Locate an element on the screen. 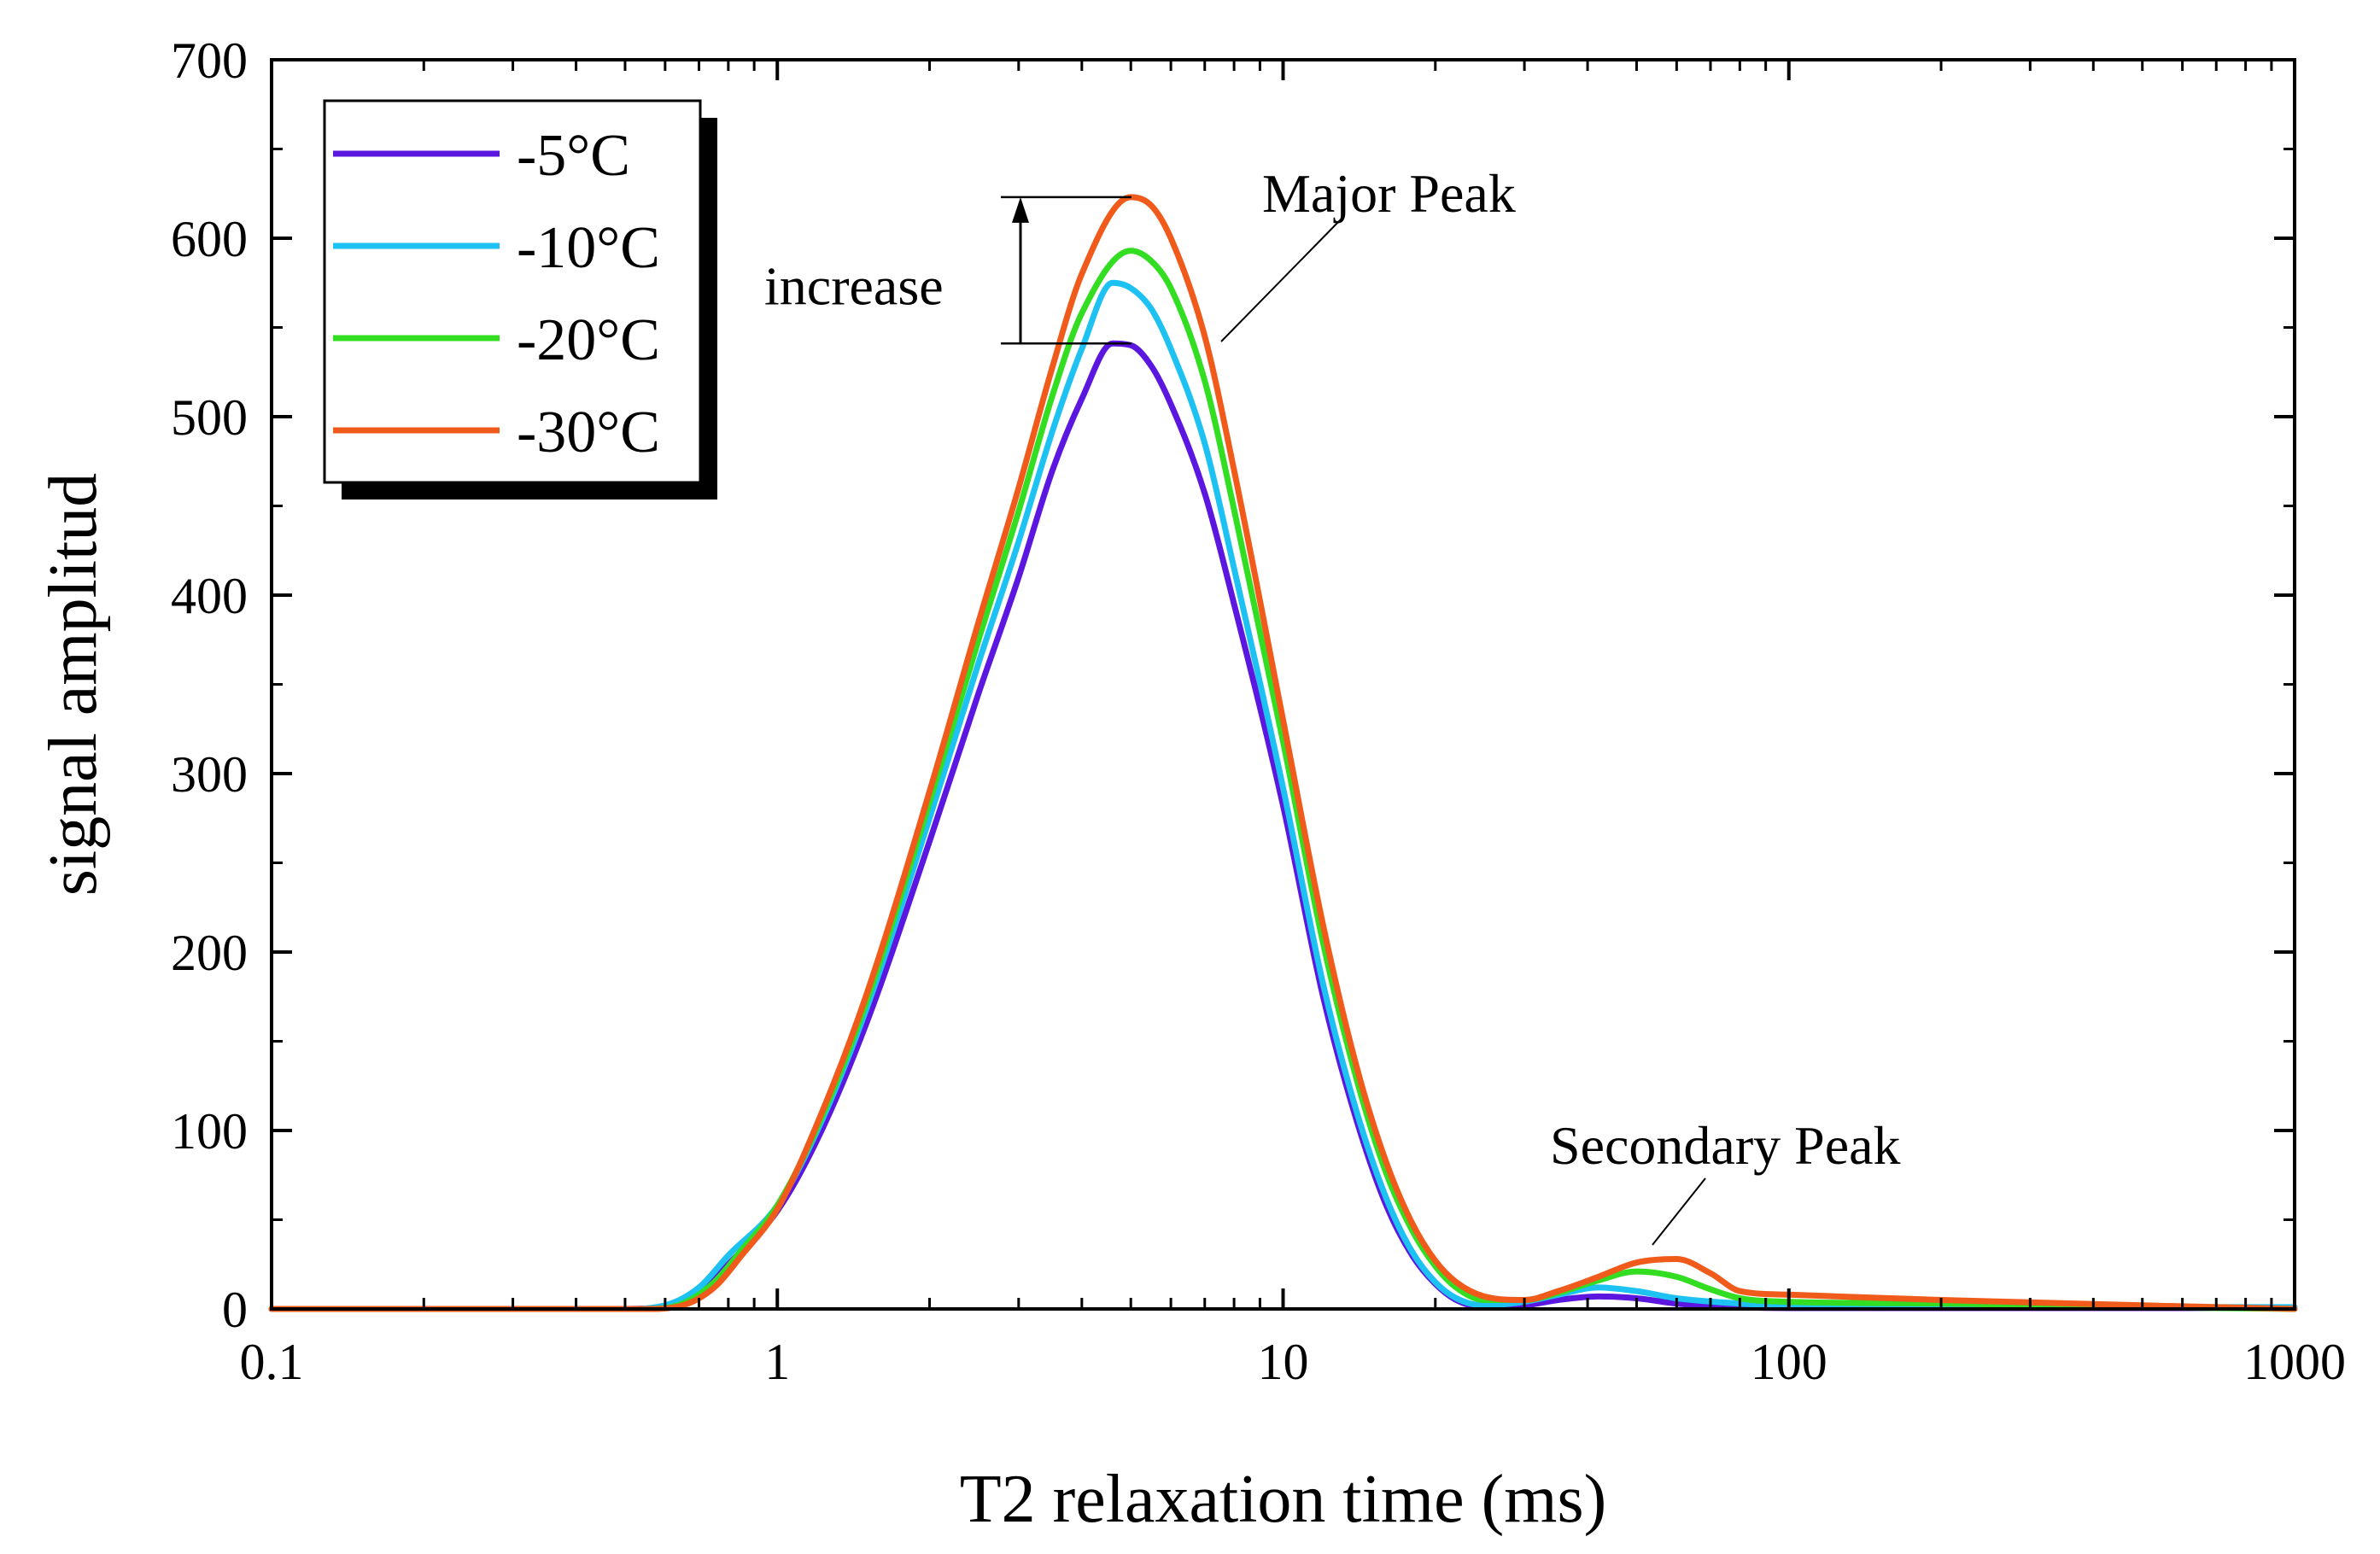 The image size is (2380, 1554). major-peak-leader is located at coordinates (1281, 279).